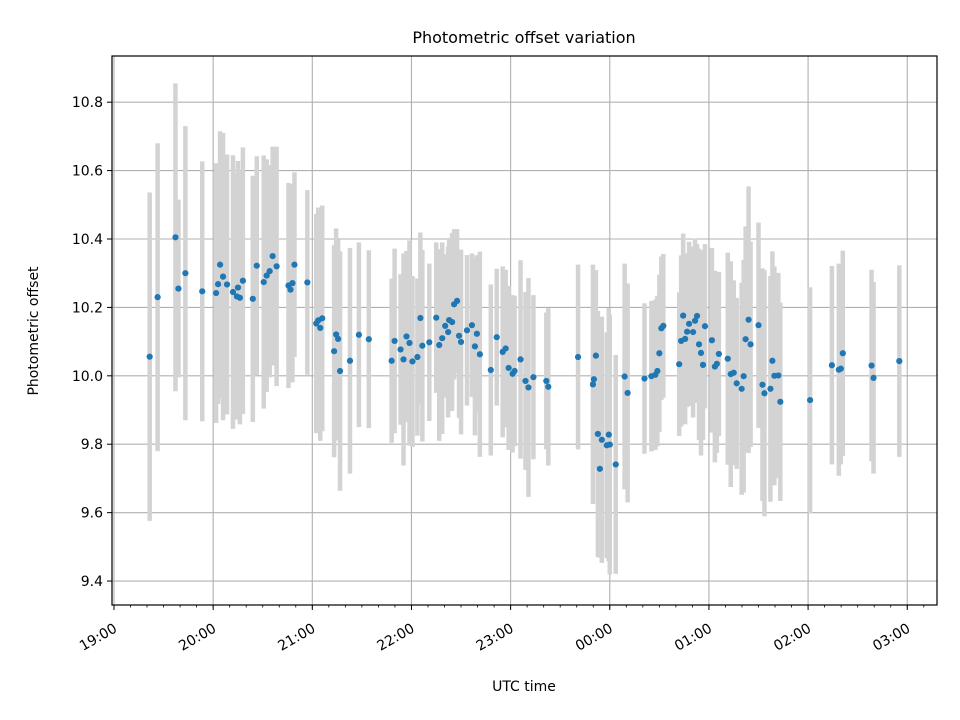  What do you see at coordinates (87, 308) in the screenshot?
I see `y-tick-label: 10.2` at bounding box center [87, 308].